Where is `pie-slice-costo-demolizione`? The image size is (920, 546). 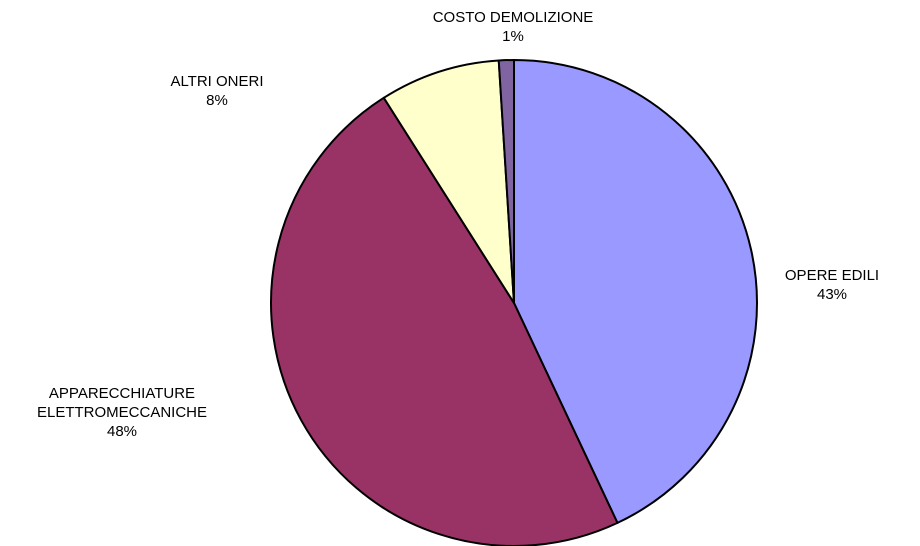
pie-slice-costo-demolizione is located at coordinates (506, 181).